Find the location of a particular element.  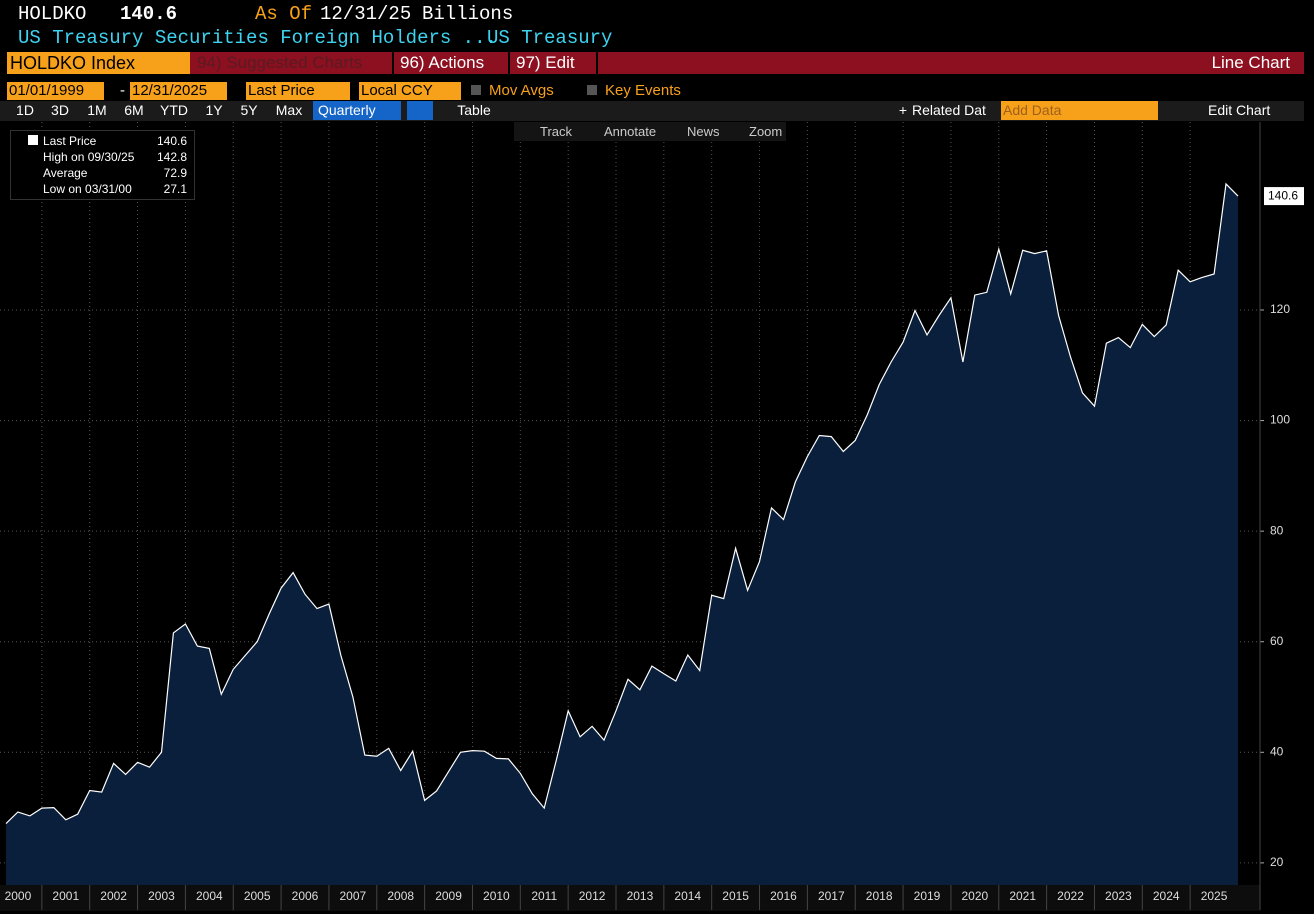

option: Key Events is located at coordinates (643, 90).